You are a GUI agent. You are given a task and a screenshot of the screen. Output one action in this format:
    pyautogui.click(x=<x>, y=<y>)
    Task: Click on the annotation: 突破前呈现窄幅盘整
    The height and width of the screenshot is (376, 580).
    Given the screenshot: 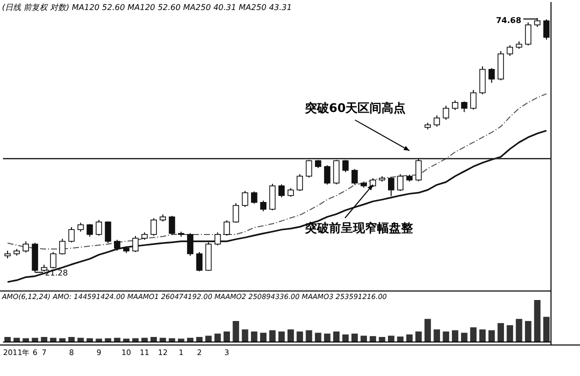 What is the action you would take?
    pyautogui.click(x=359, y=228)
    